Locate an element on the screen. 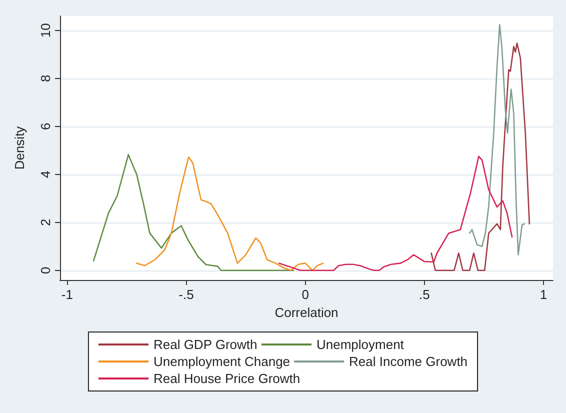 The image size is (566, 413). y-tick-label: 0 is located at coordinates (45, 270).